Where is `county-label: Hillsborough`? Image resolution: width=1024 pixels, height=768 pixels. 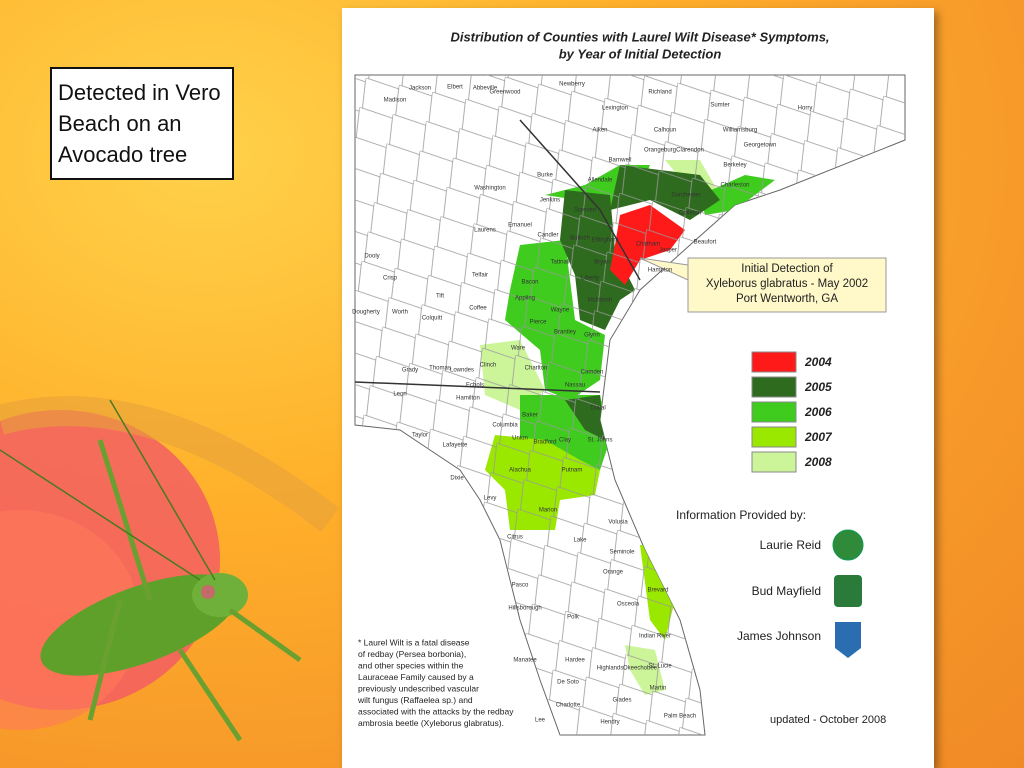
county-label: Hillsborough is located at coordinates (524, 609).